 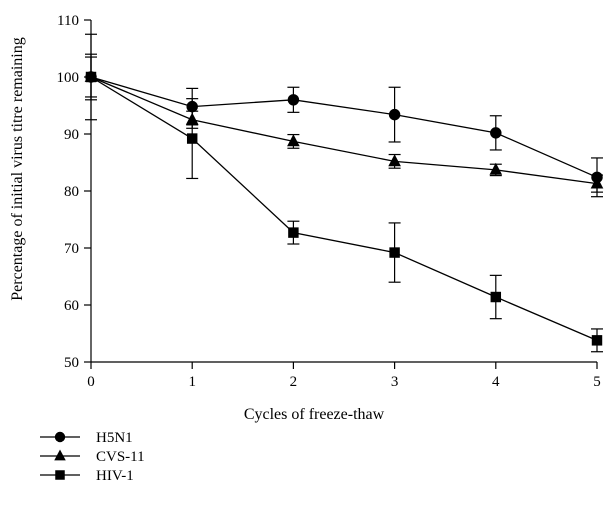 What do you see at coordinates (115, 476) in the screenshot?
I see `legend-label-hiv-1: HIV-1` at bounding box center [115, 476].